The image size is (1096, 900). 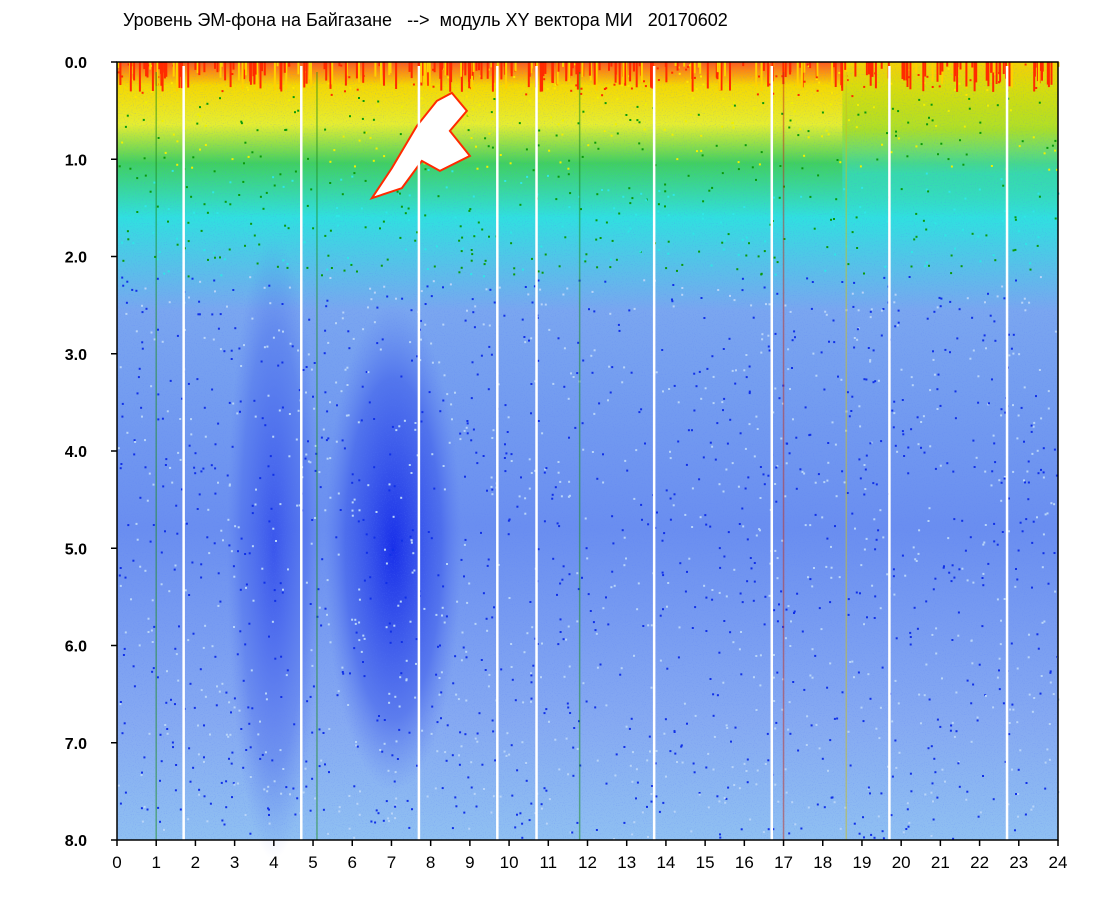 I want to click on x-axis: 0 1 2 3 4 5 6 7 8 9 10 11 12 13 14 15 16 17 18 19 20 21 22 23 24, so click(x=589, y=856).